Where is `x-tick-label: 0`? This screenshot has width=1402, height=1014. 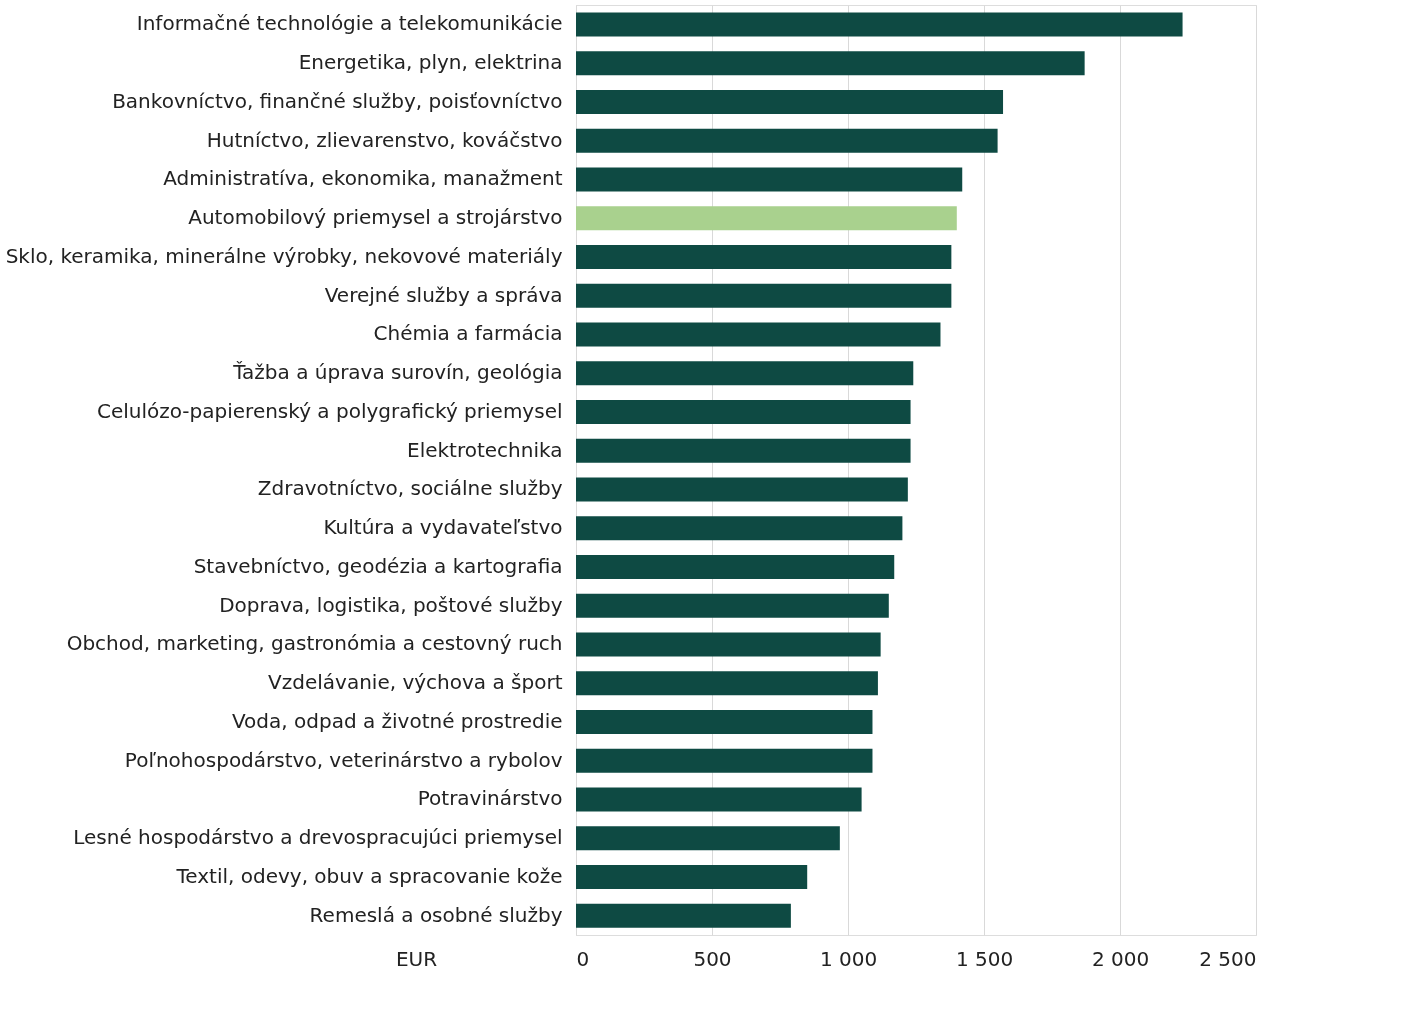 x-tick-label: 0 is located at coordinates (583, 958).